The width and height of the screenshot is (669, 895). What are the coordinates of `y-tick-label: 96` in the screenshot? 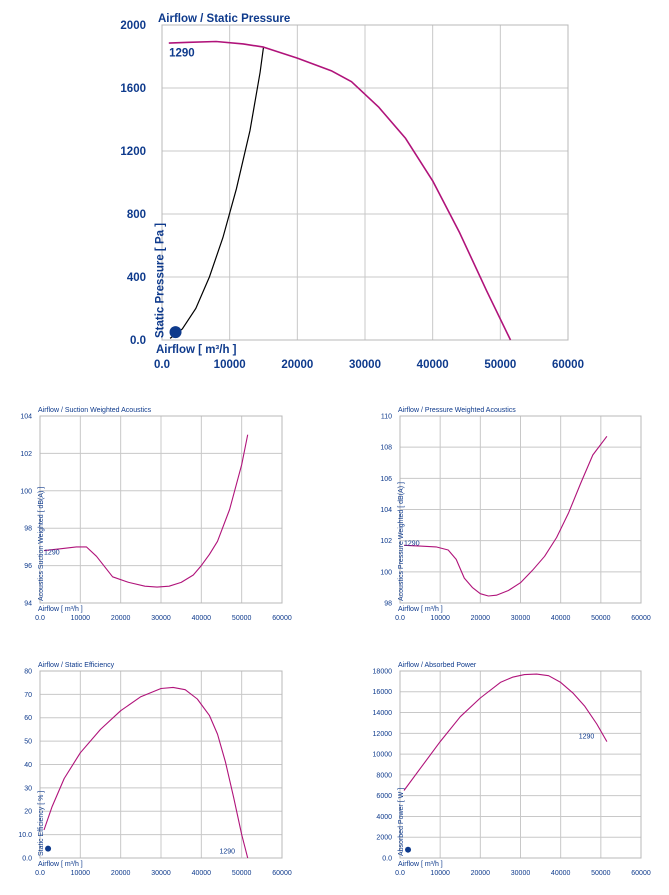 It's located at (28, 566).